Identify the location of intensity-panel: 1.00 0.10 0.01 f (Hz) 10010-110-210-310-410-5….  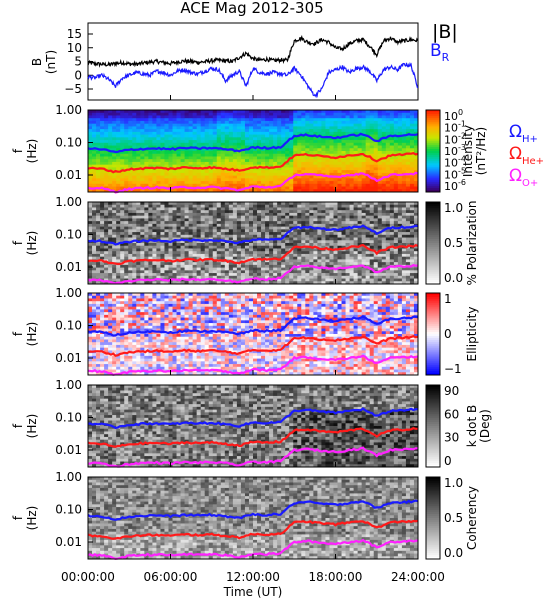
(249, 148).